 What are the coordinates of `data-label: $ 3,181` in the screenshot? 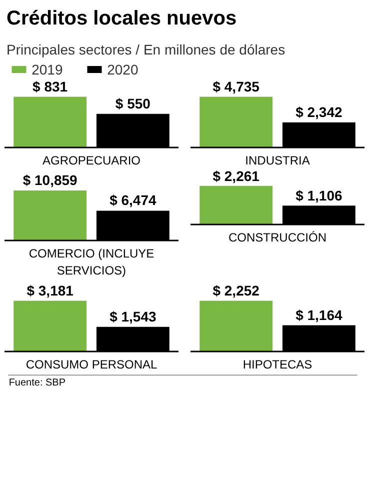 It's located at (50, 290).